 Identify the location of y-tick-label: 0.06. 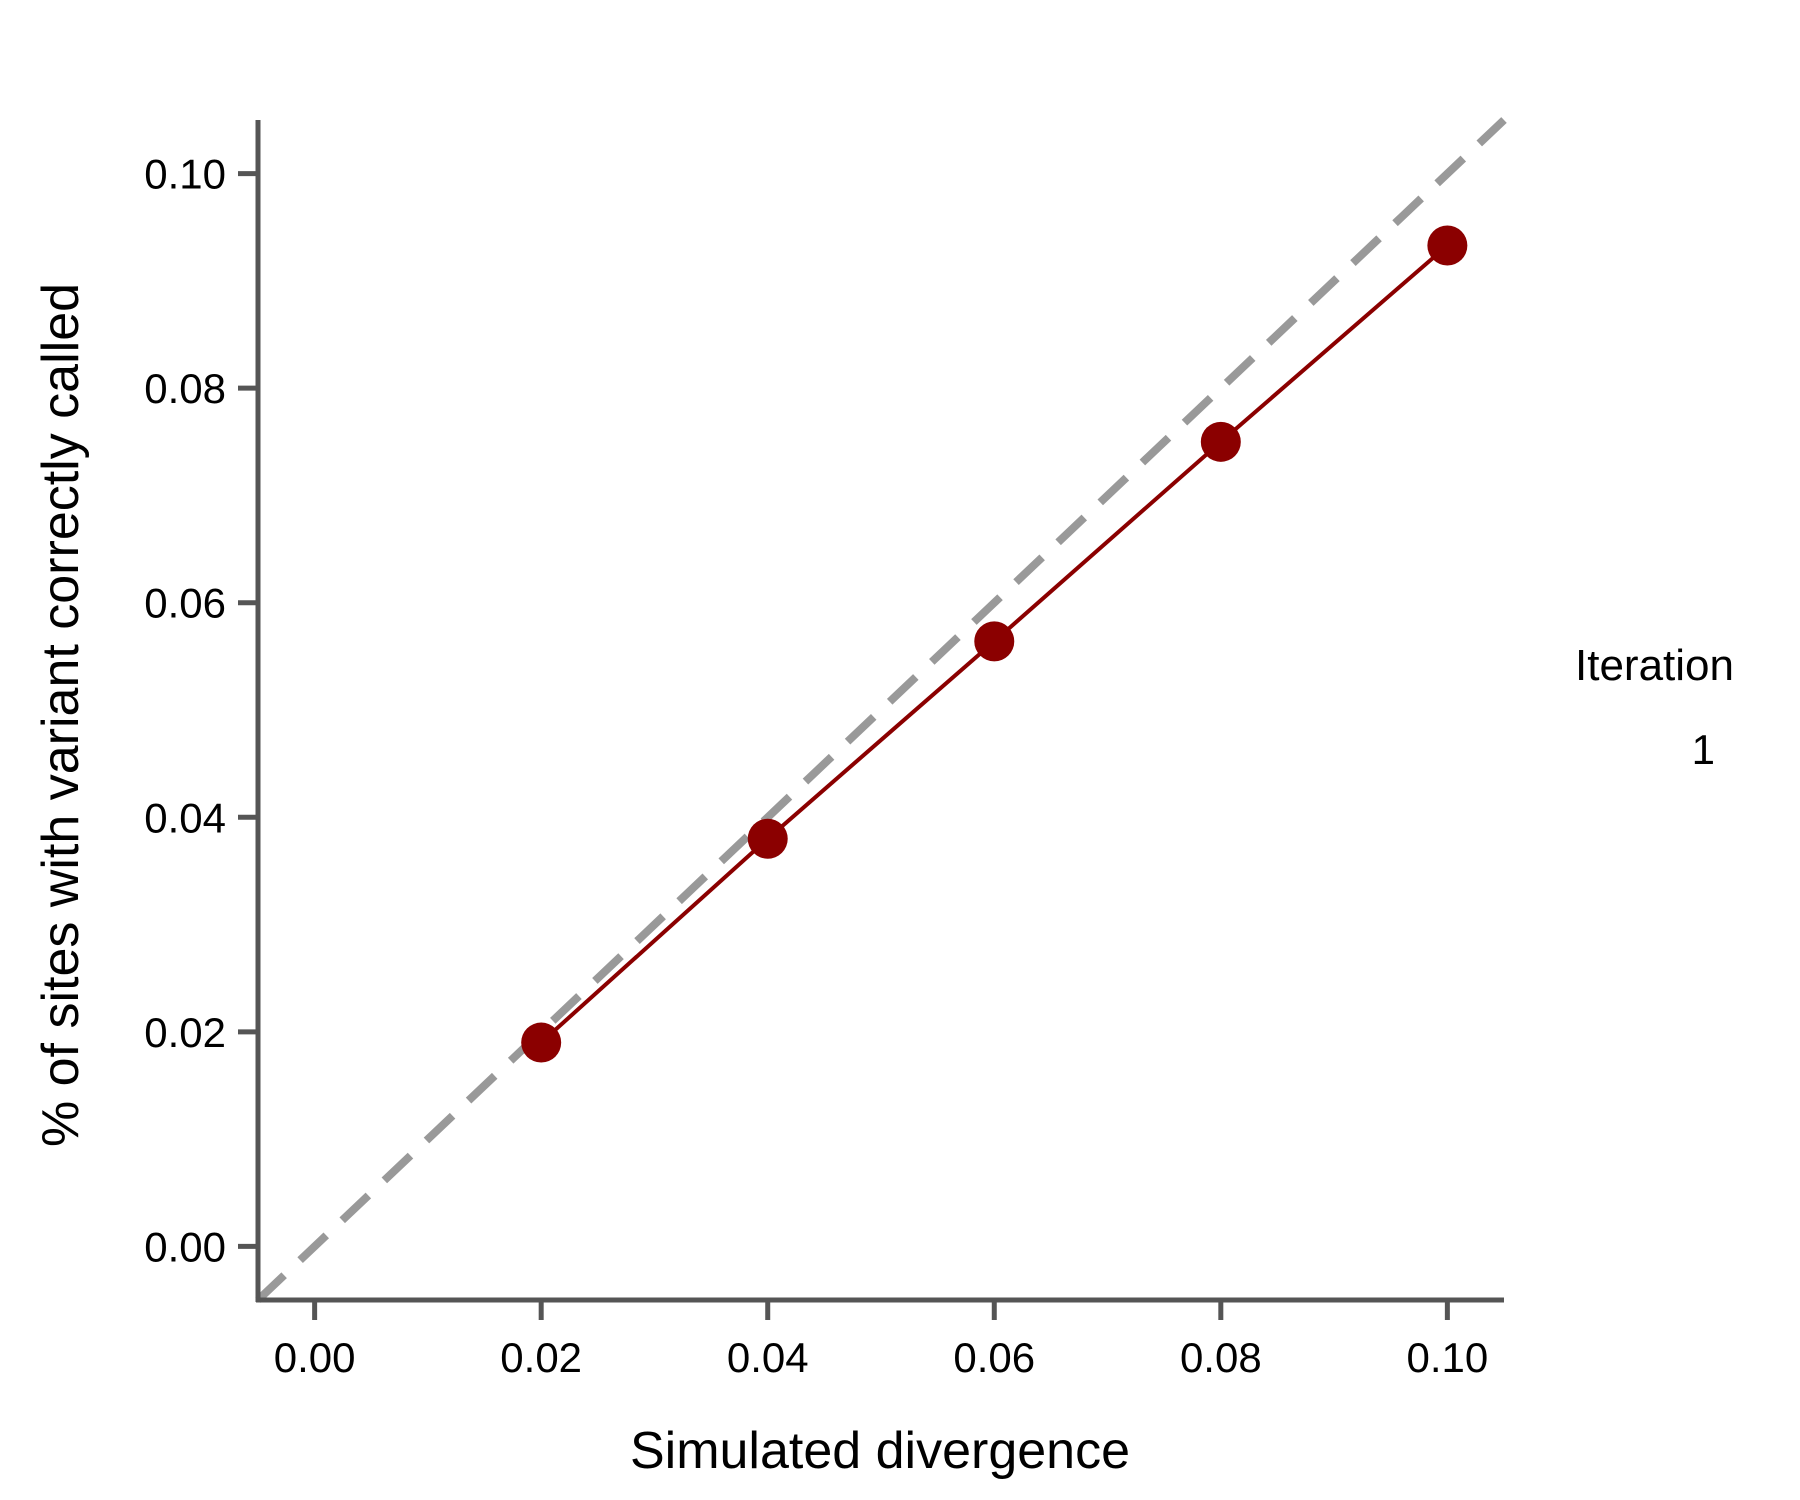
(185, 603).